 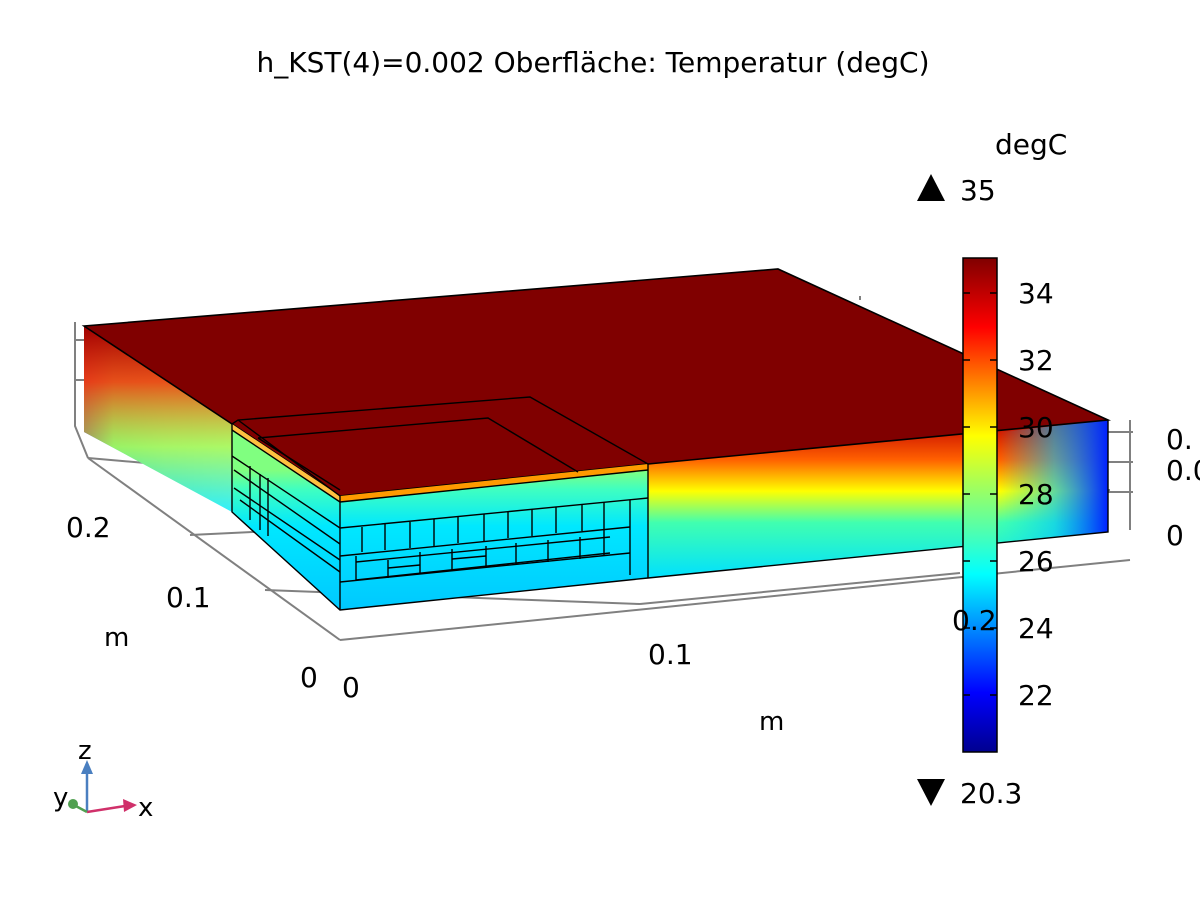 What do you see at coordinates (85, 751) in the screenshot?
I see `triad-z-label: z` at bounding box center [85, 751].